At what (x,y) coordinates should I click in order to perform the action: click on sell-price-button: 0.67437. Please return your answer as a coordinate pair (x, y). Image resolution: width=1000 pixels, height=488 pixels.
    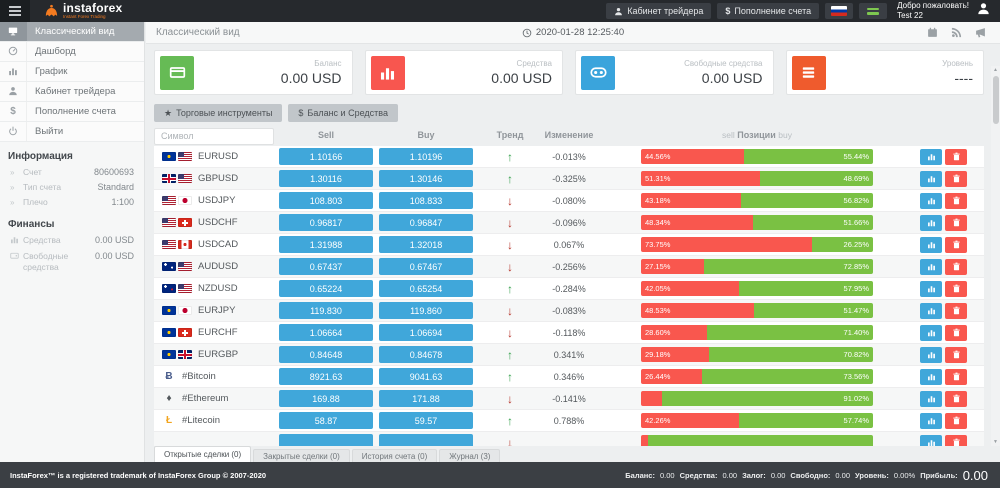
    Looking at the image, I should click on (326, 266).